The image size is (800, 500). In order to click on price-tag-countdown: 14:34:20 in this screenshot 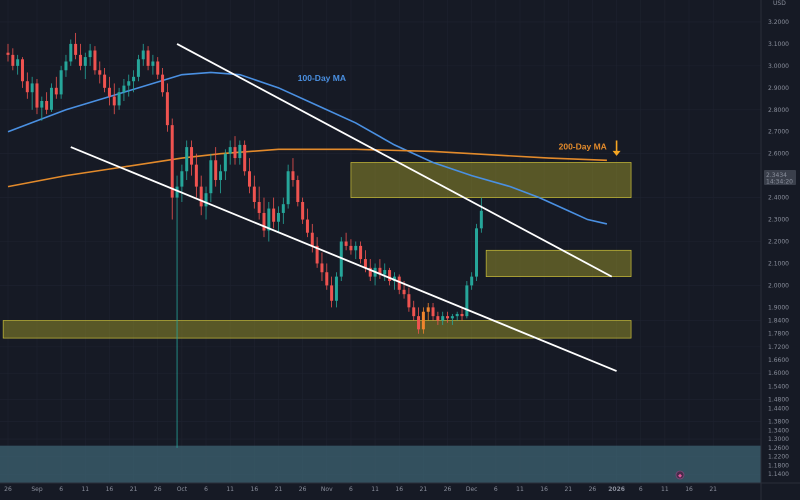, I will do `click(779, 182)`.